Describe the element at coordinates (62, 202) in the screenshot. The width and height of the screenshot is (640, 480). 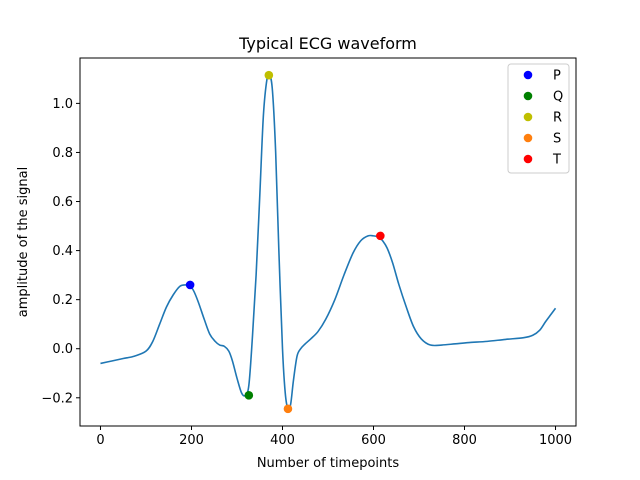
I see `y-tick-label: 0.6` at that location.